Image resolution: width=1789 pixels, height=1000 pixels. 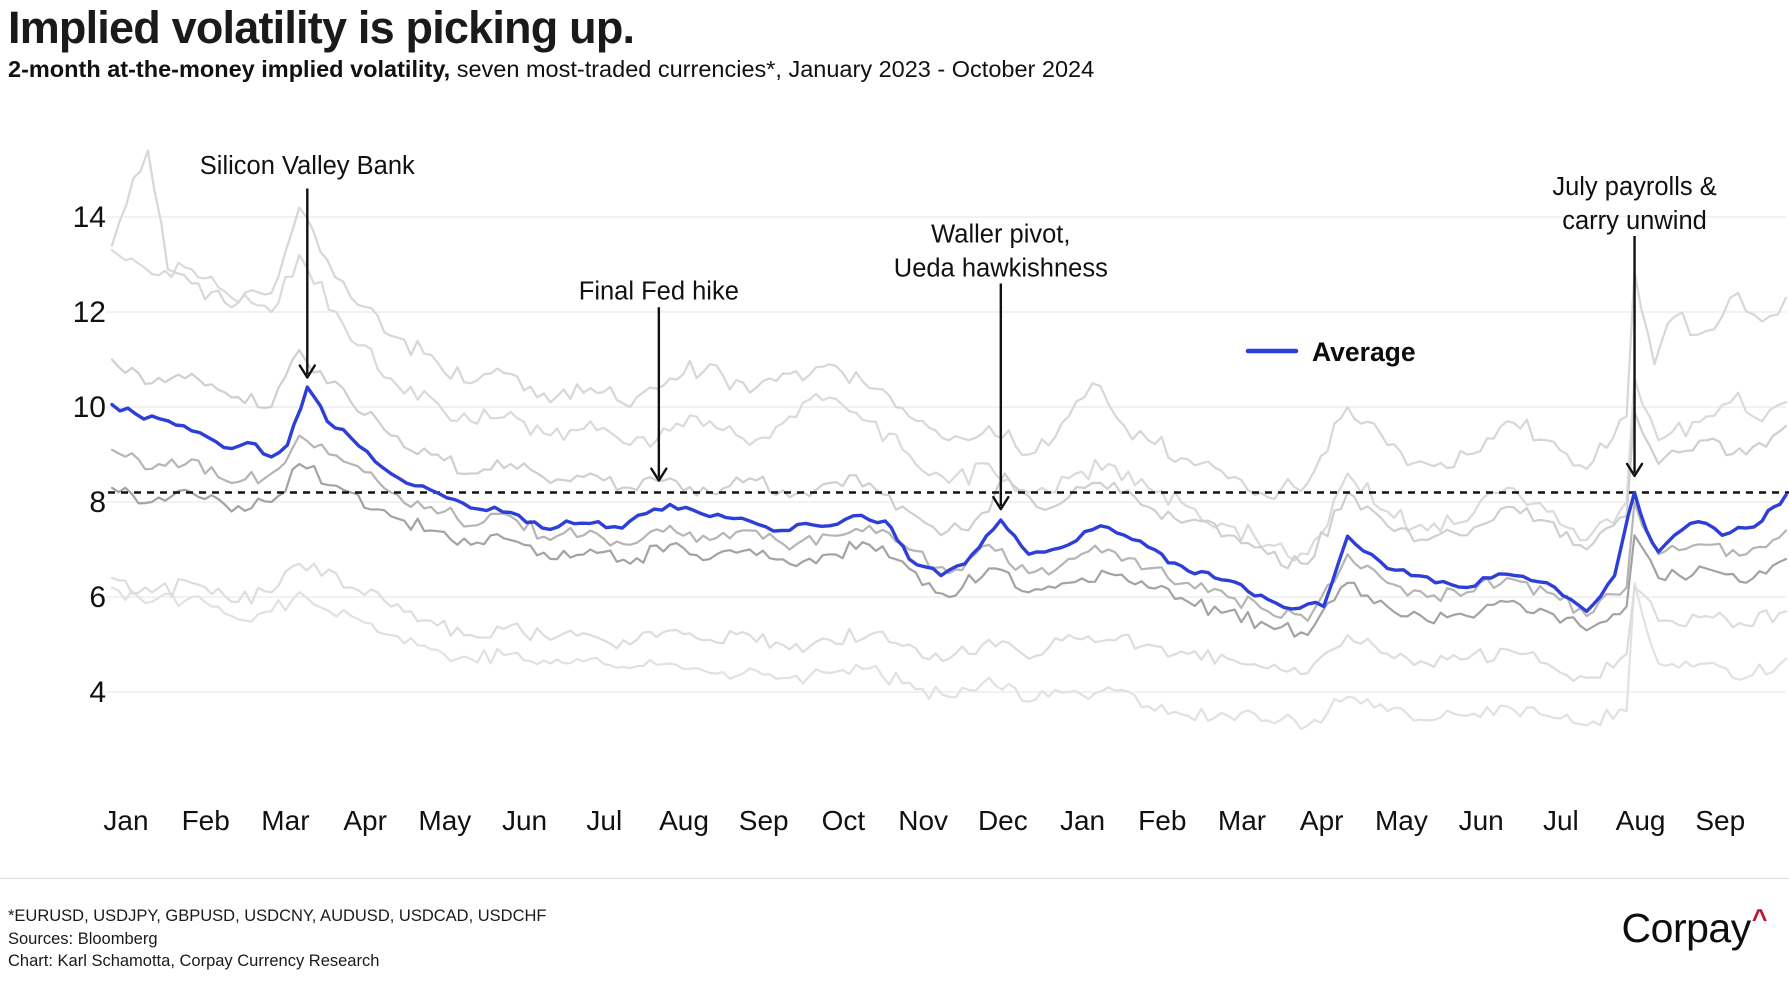 What do you see at coordinates (365, 820) in the screenshot?
I see `x-tick-label-3-apr: Apr` at bounding box center [365, 820].